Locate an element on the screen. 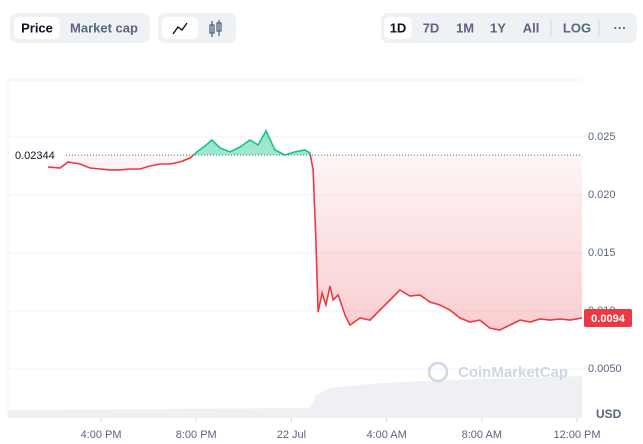  range-toggle: 1D 7D 1M 1Y All LOG ··· is located at coordinates (509, 28).